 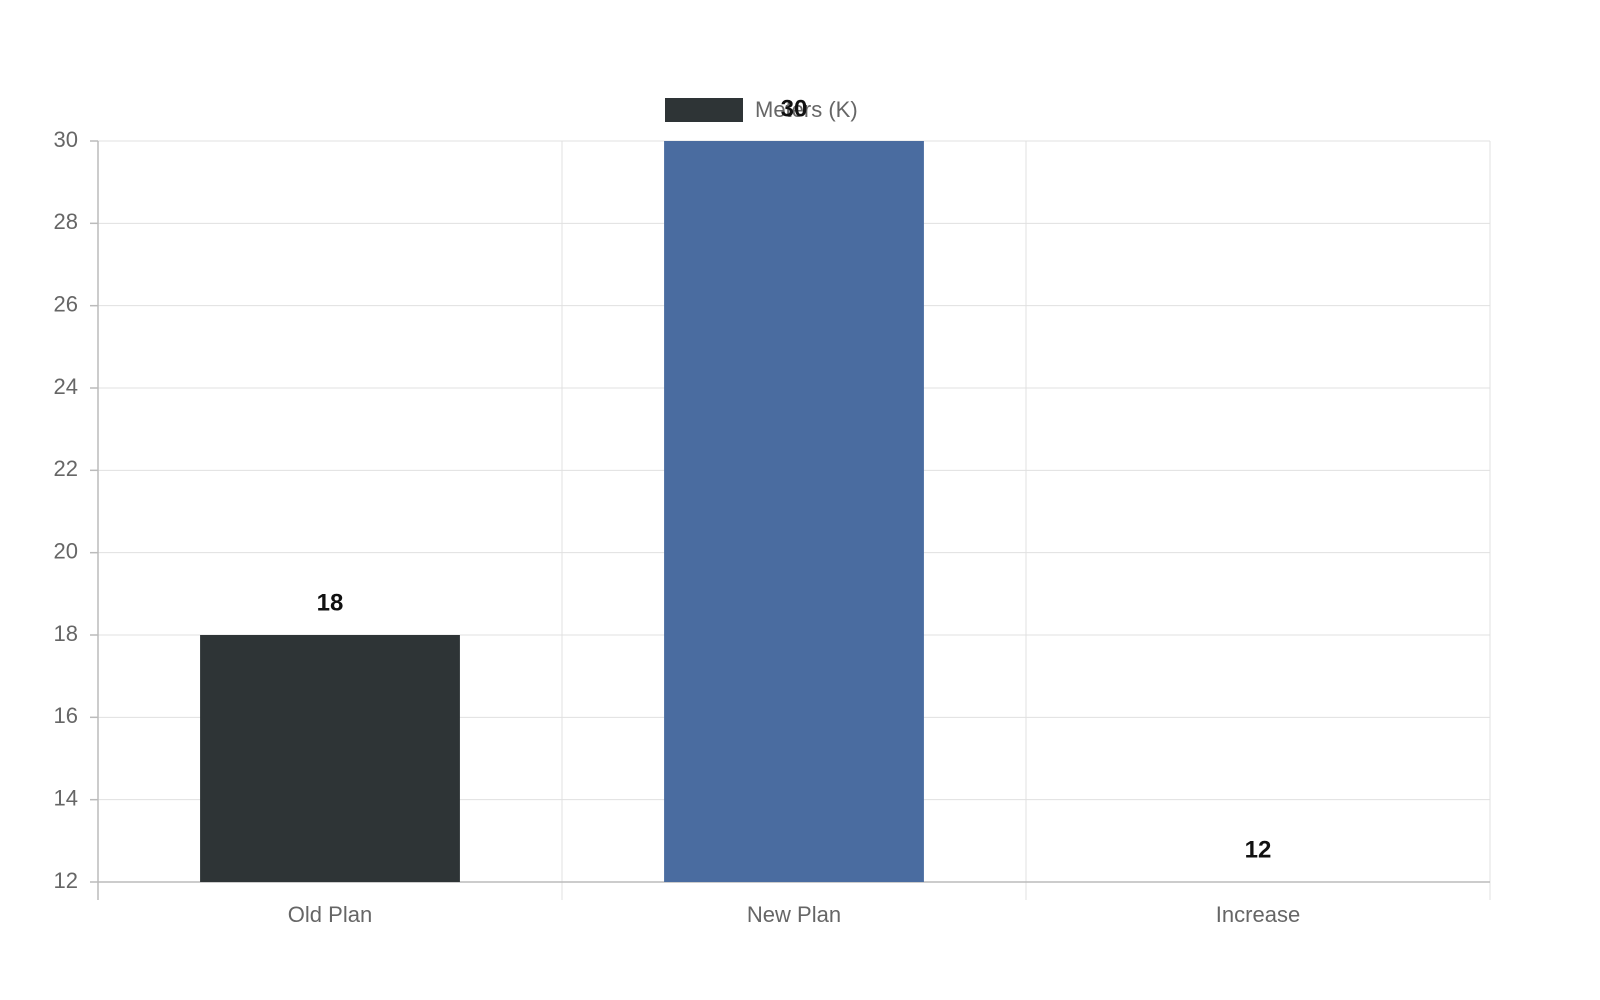 I want to click on legend-item: Meters (K), so click(x=761, y=109).